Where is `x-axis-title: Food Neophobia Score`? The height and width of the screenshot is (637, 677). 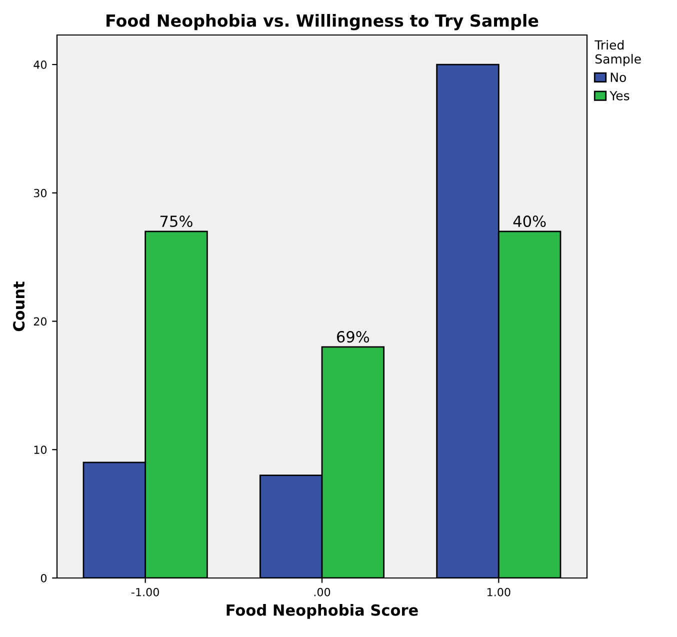 x-axis-title: Food Neophobia Score is located at coordinates (322, 611).